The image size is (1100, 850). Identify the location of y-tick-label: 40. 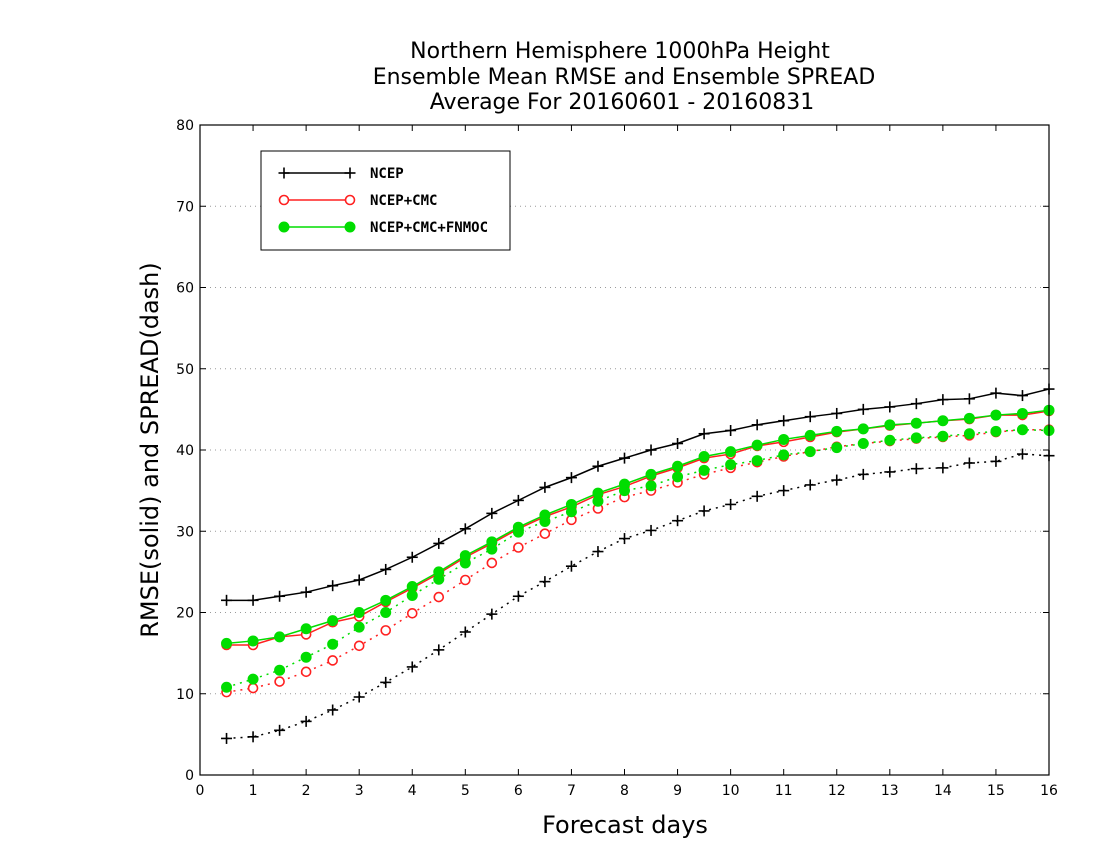
(185, 451).